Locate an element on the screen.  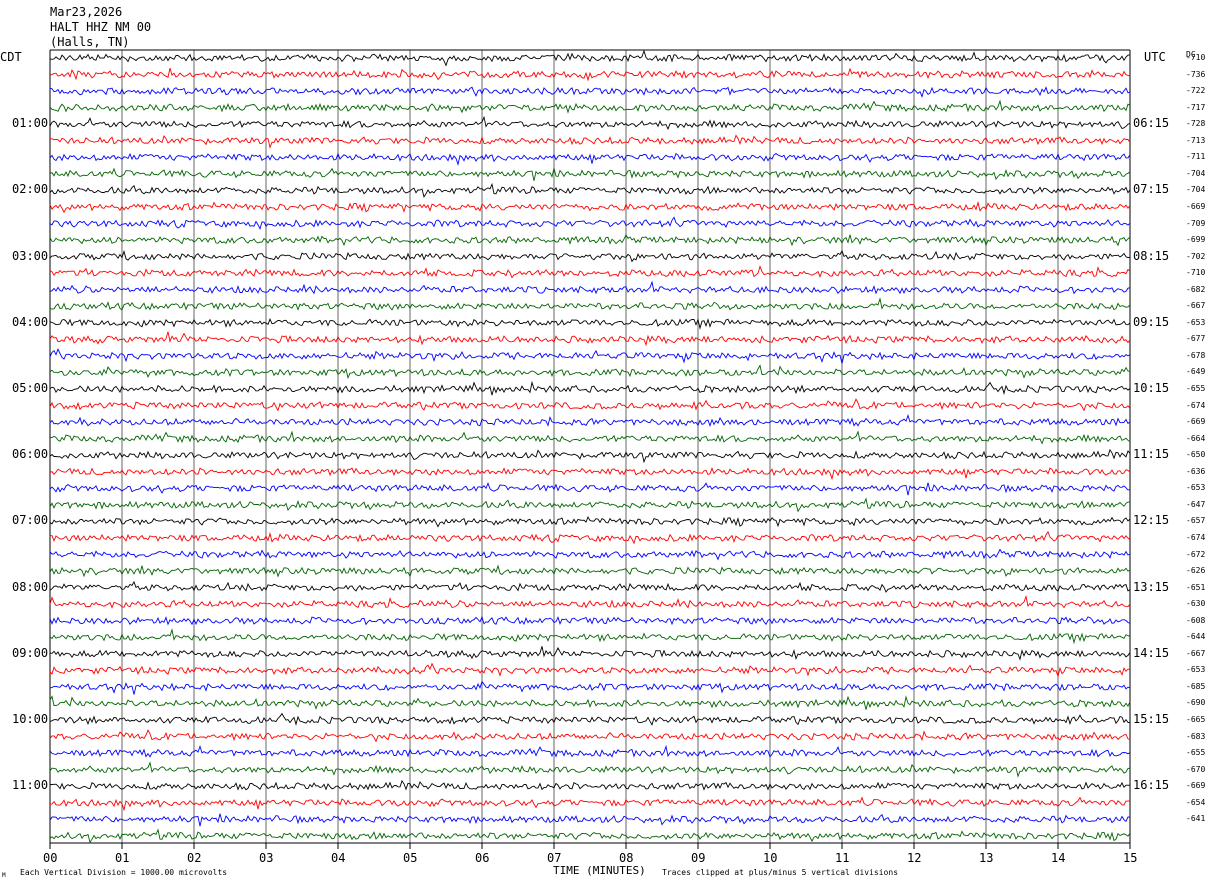
x-tick-label: 01 is located at coordinates (122, 858).